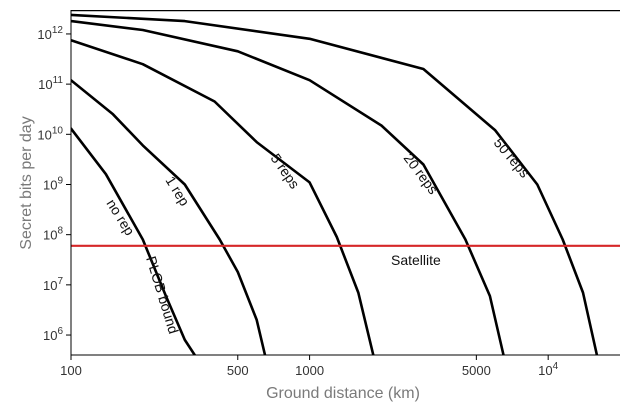 This screenshot has height=405, width=620. I want to click on y-tick-label: 10⁸, so click(53, 234).